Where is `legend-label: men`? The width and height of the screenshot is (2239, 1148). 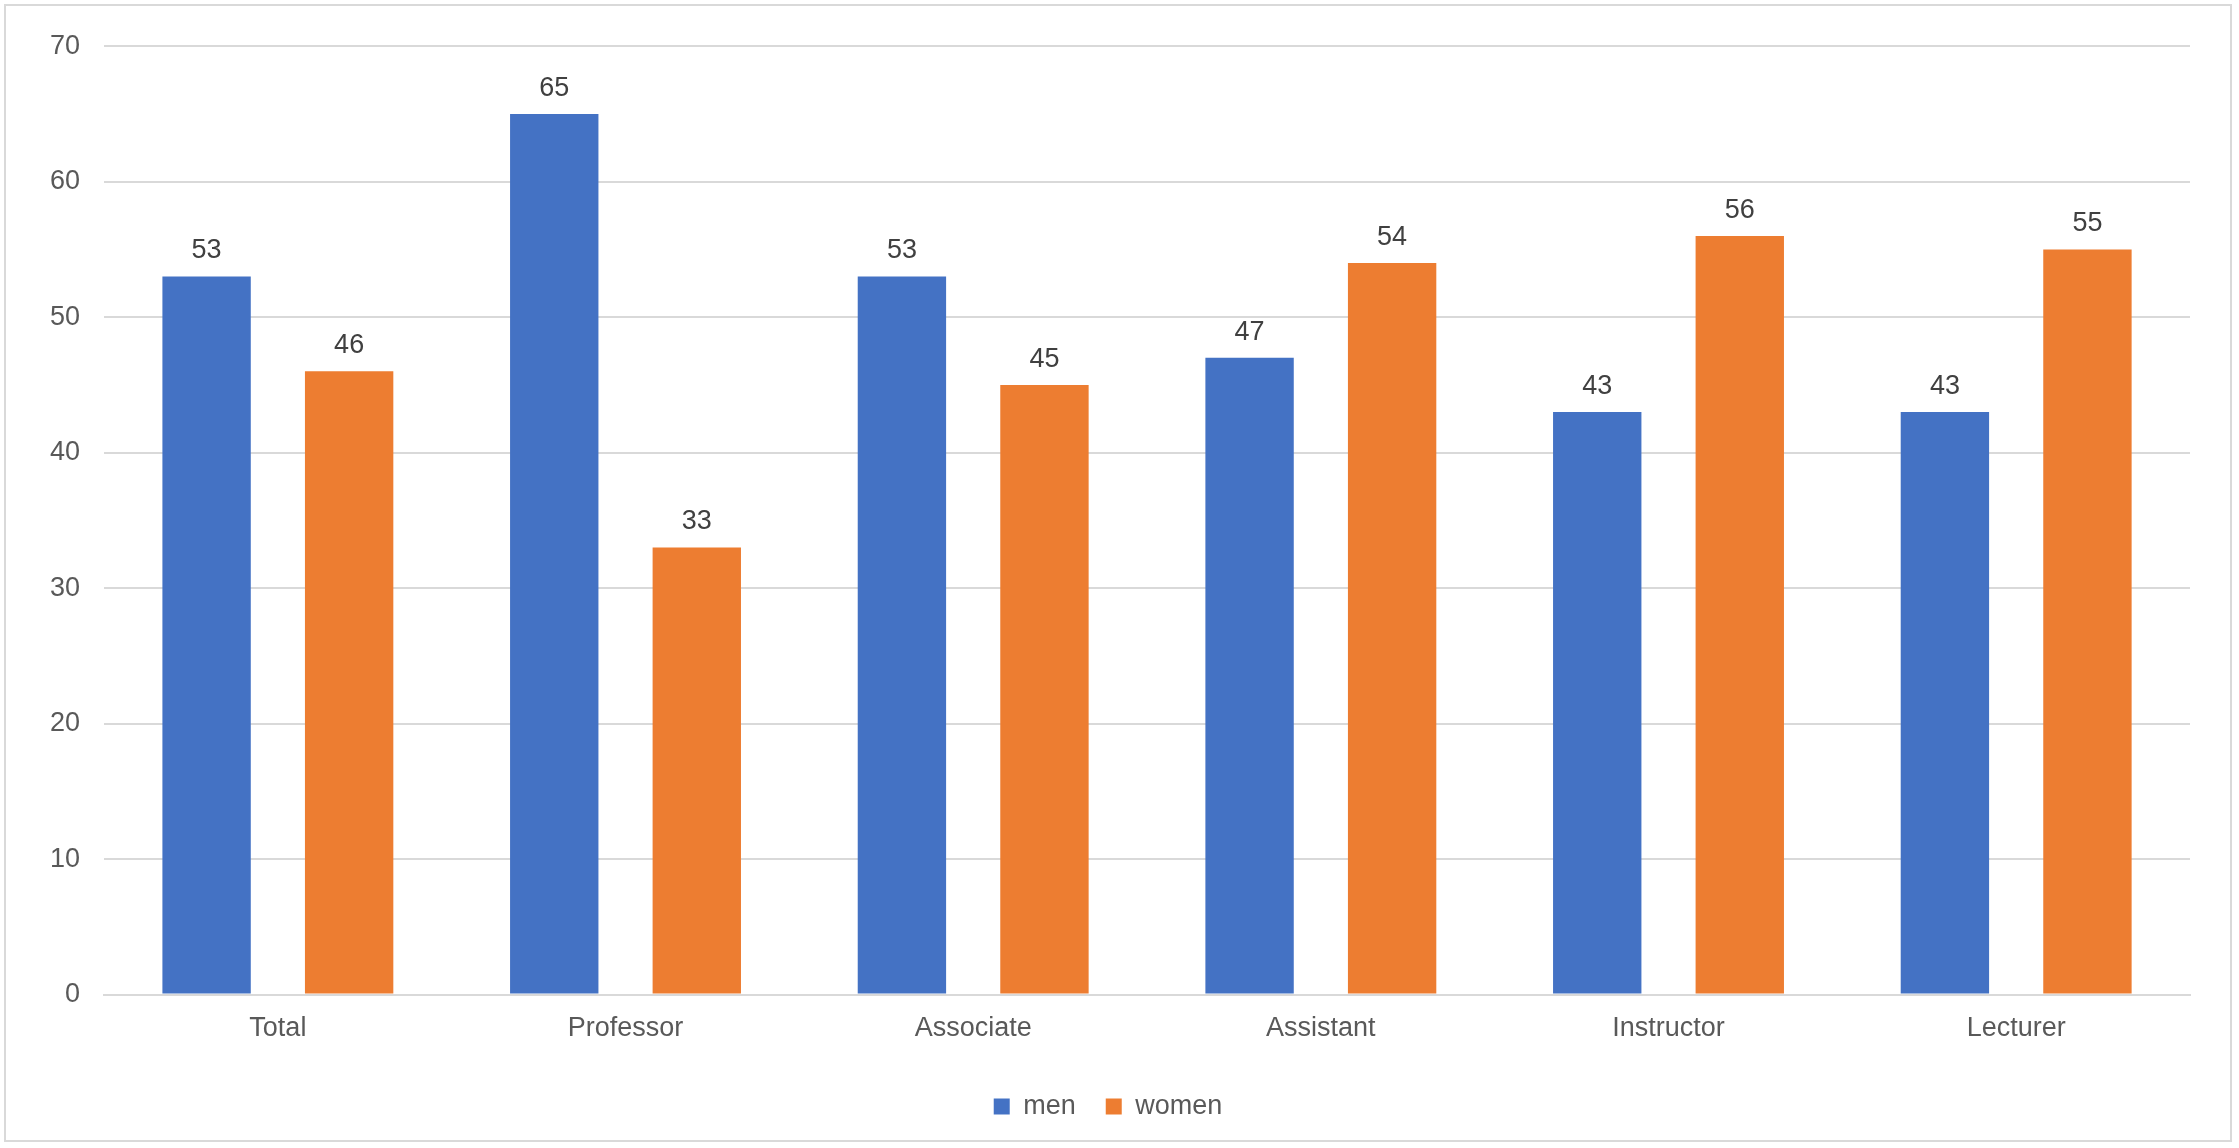
legend-label: men is located at coordinates (1049, 1104).